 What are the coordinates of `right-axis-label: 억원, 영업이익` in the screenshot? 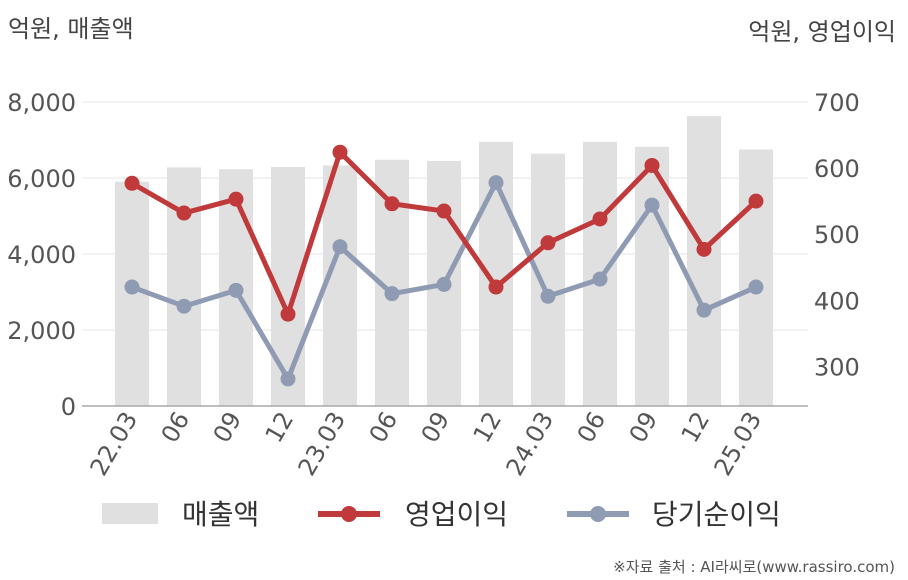 It's located at (822, 32).